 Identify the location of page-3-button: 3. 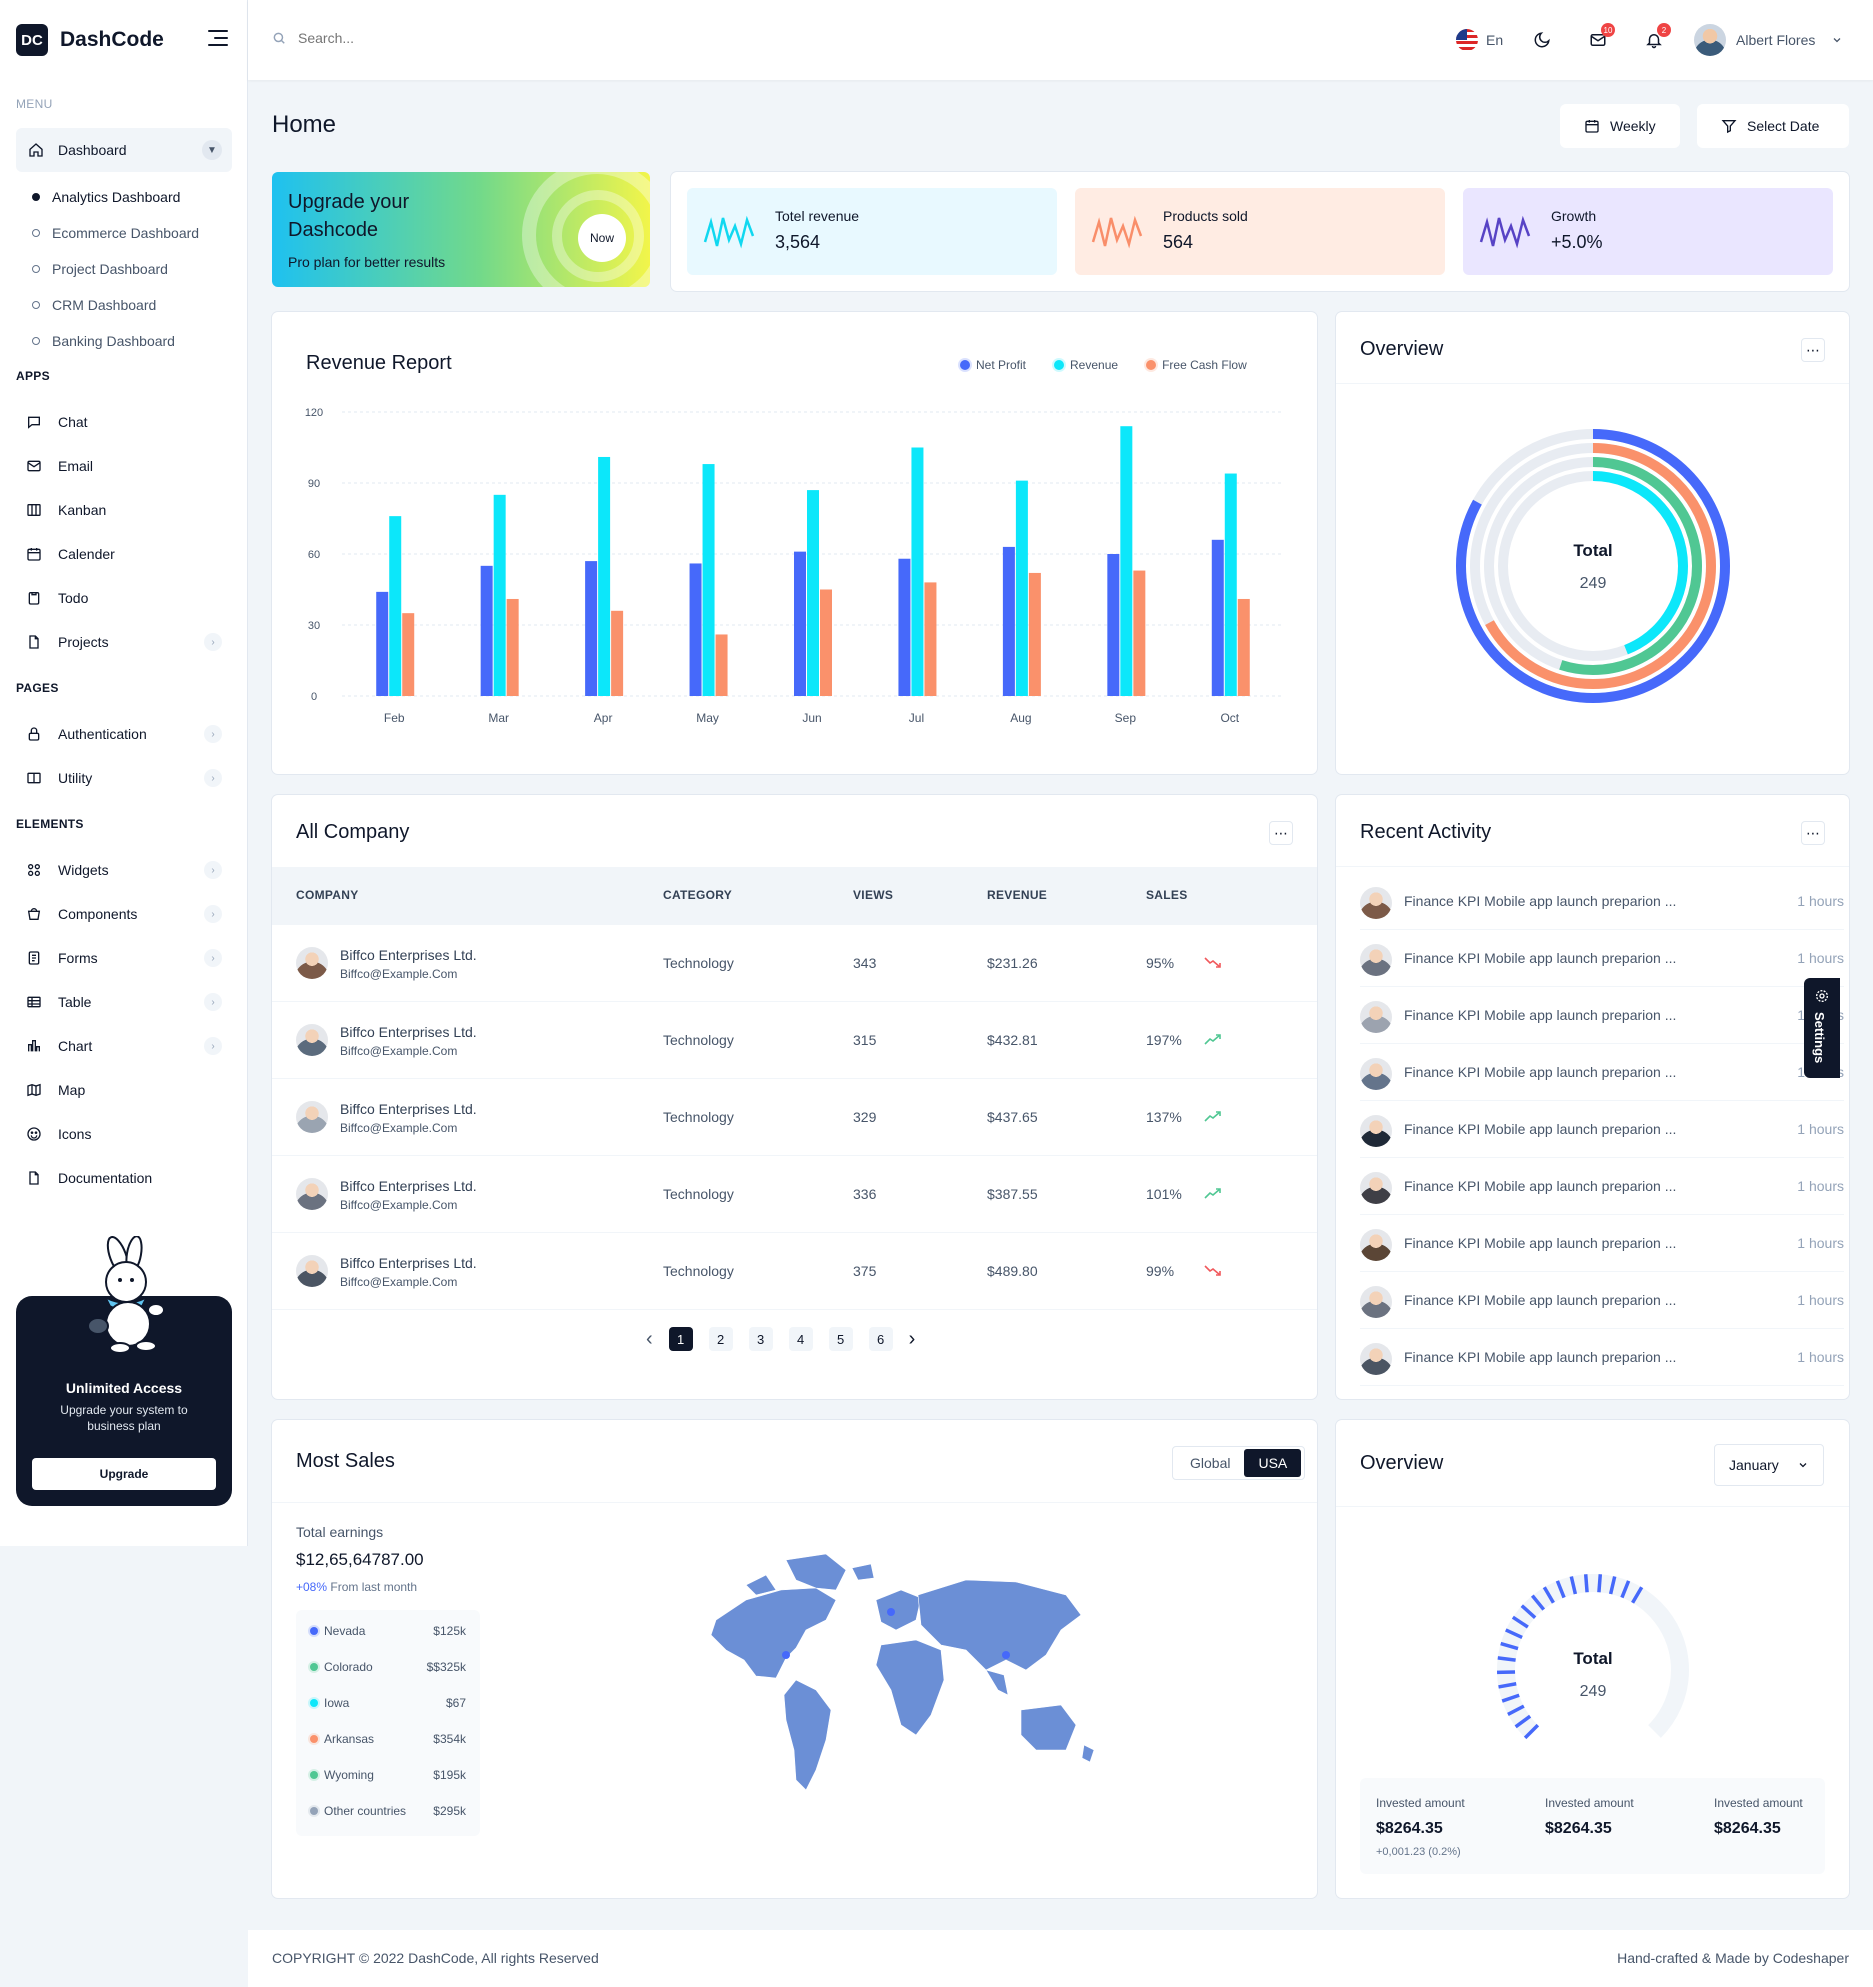
(760, 1339).